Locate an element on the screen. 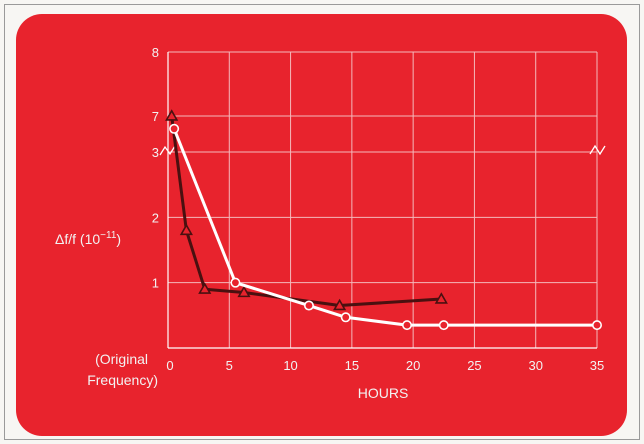  x-tick-label: 20 is located at coordinates (413, 365).